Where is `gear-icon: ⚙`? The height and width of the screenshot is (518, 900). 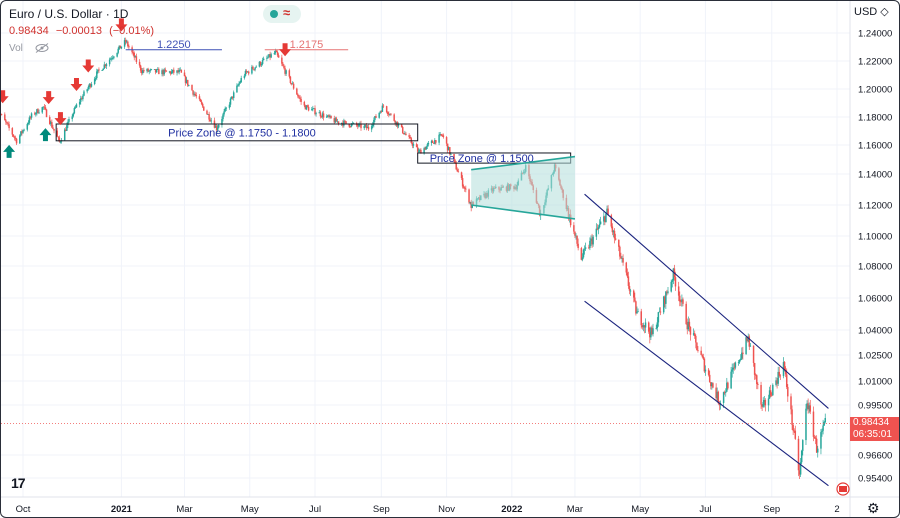
gear-icon: ⚙ is located at coordinates (873, 508).